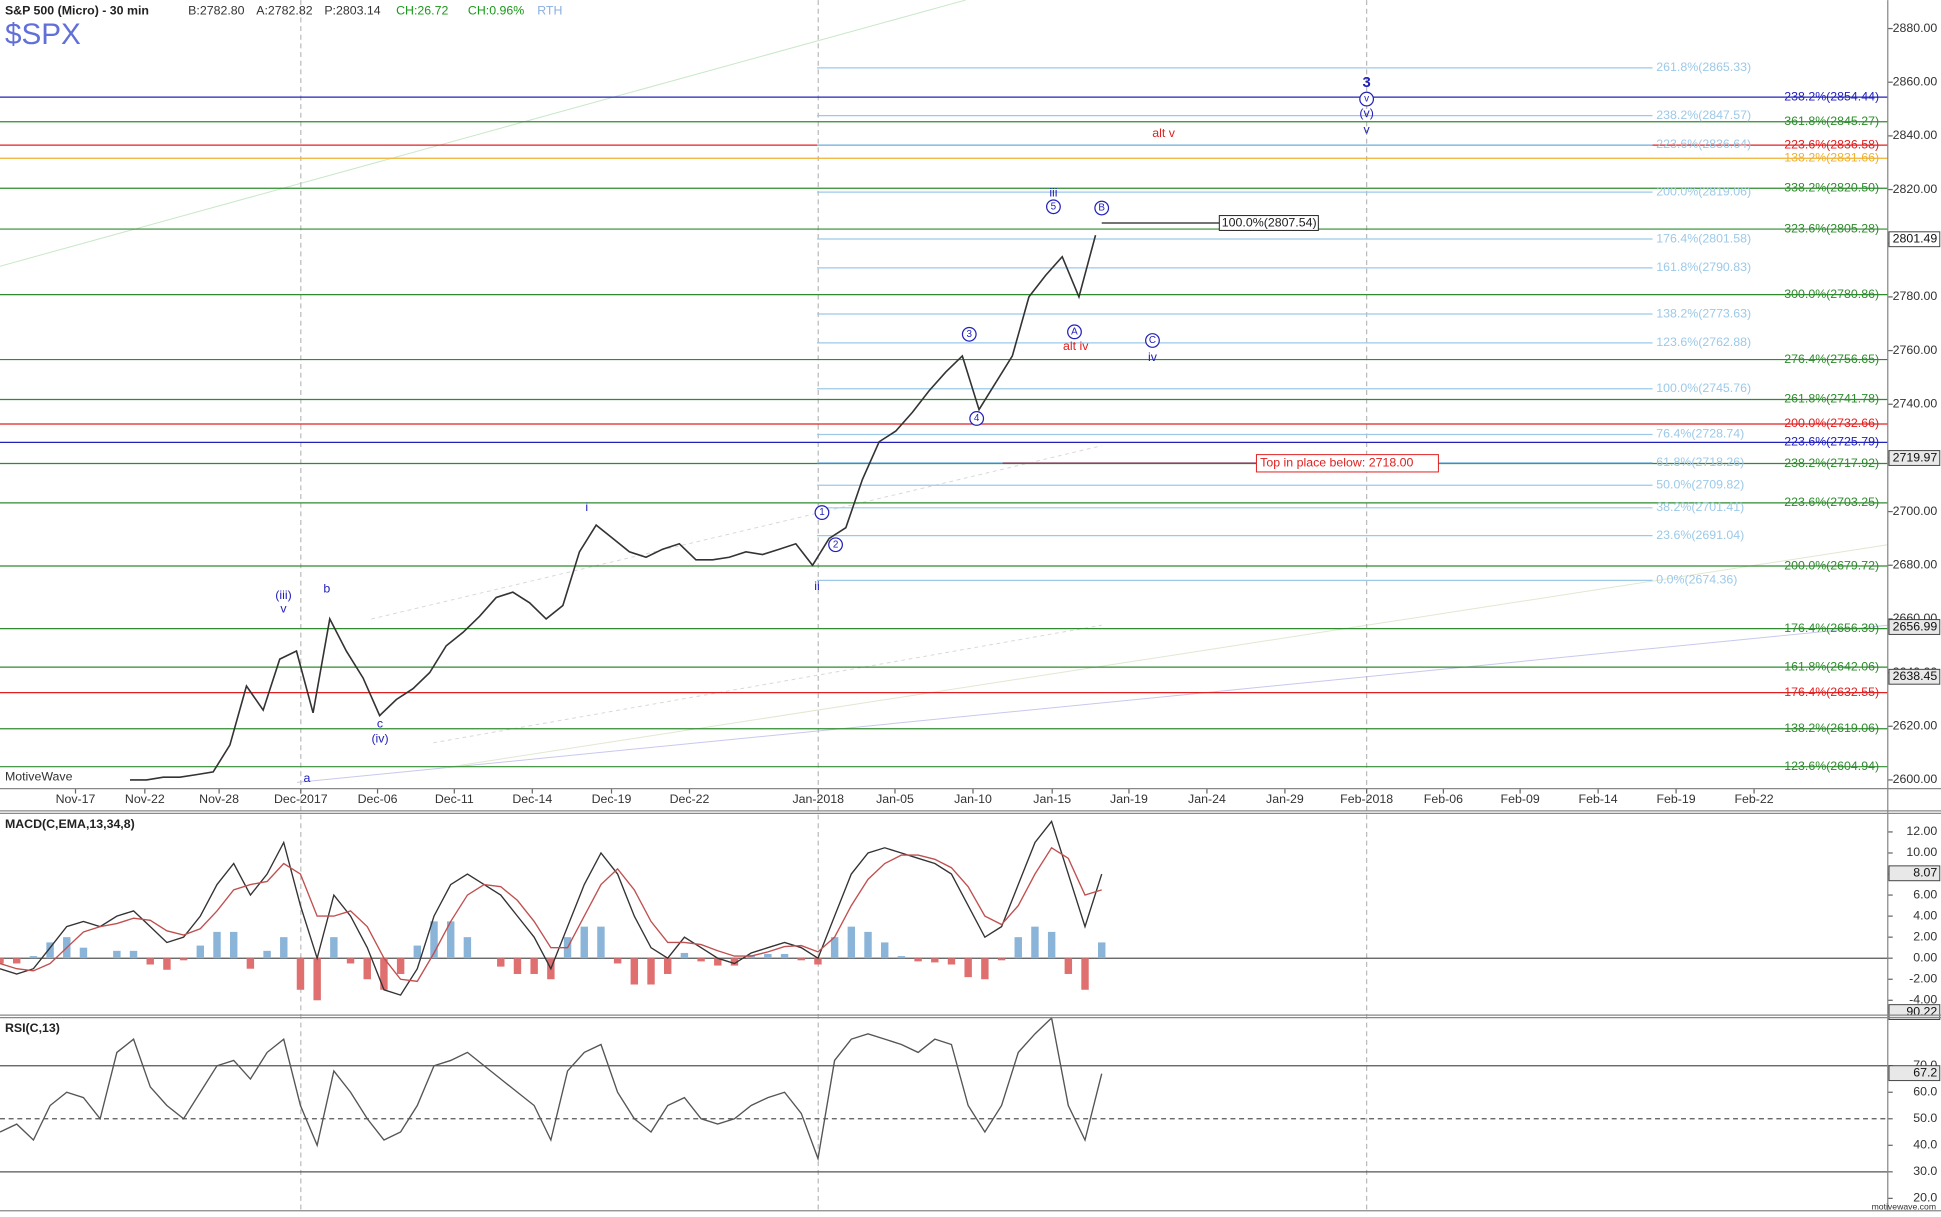 The width and height of the screenshot is (1941, 1217). I want to click on wave-label: 3, so click(1366, 83).